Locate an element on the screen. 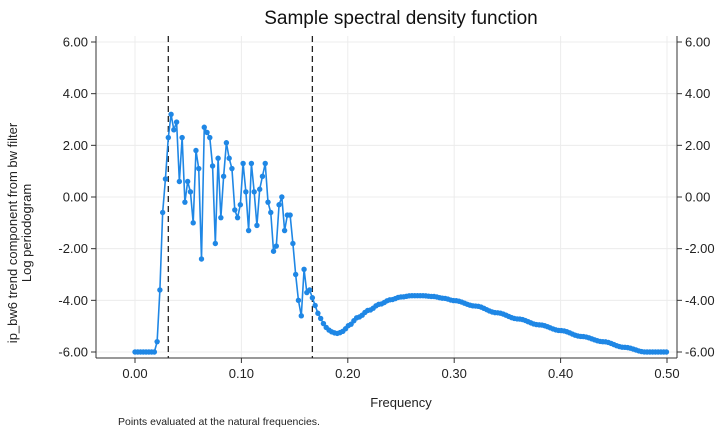  y-tick-label-left: 2.00 is located at coordinates (75, 145).